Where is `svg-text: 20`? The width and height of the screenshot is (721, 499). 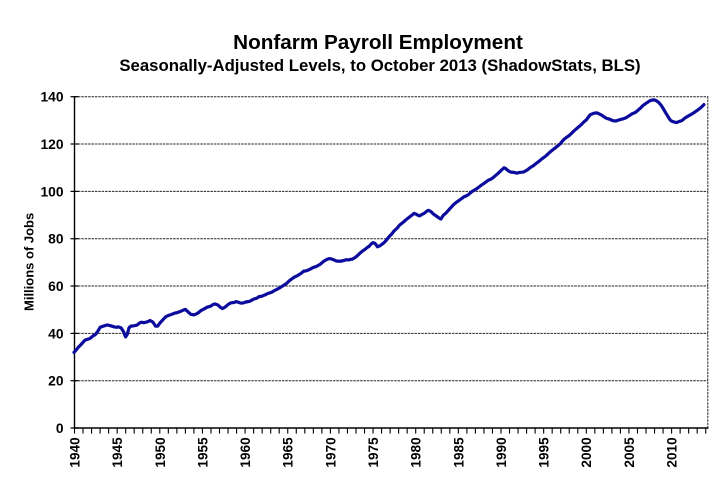
svg-text: 20 is located at coordinates (56, 381).